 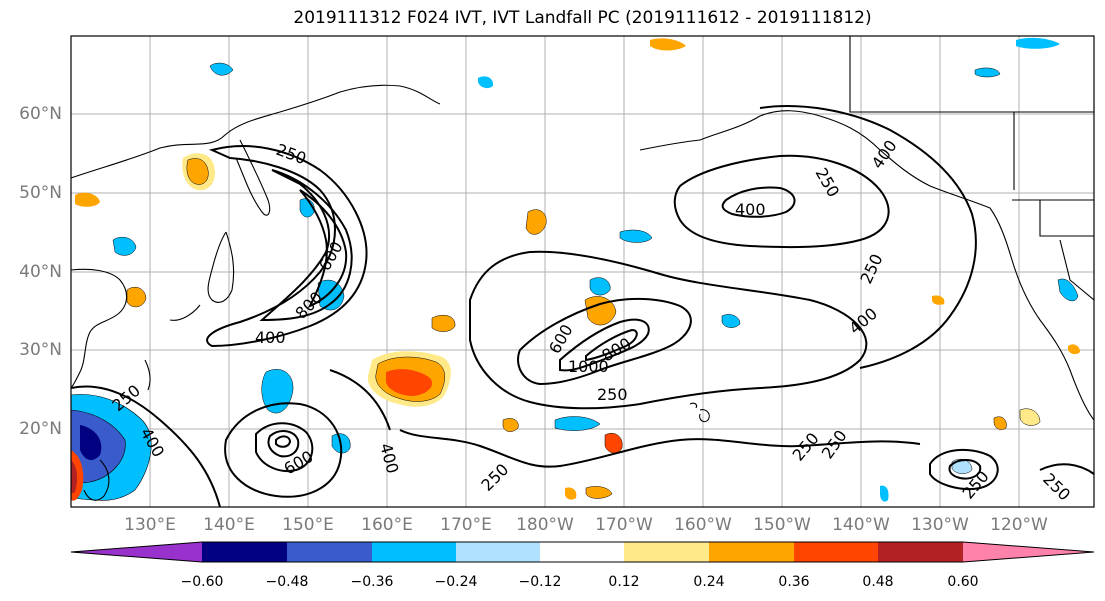 I want to click on colorbar-tick-label: −0.48, so click(x=287, y=582).